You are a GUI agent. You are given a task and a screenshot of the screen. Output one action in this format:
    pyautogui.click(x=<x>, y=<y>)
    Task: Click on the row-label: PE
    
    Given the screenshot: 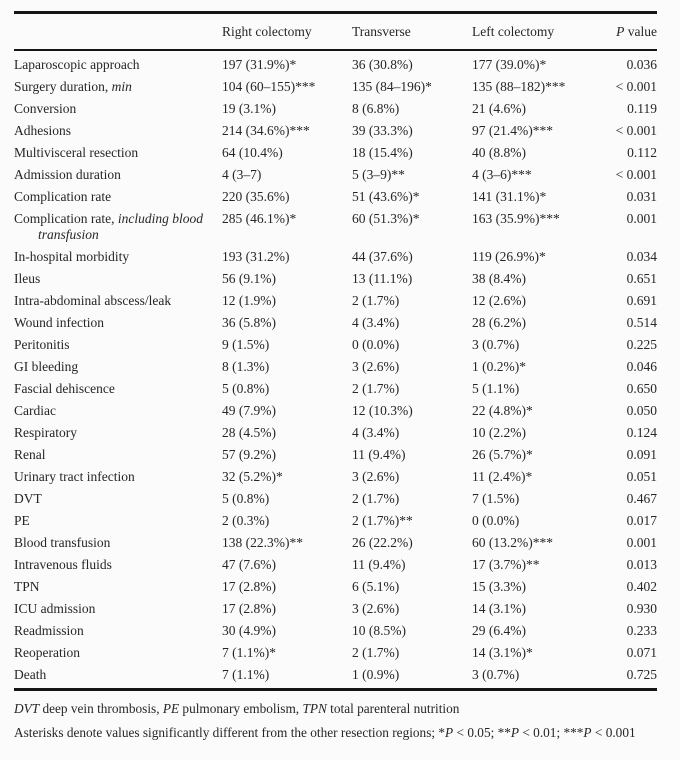 What is the action you would take?
    pyautogui.click(x=22, y=520)
    